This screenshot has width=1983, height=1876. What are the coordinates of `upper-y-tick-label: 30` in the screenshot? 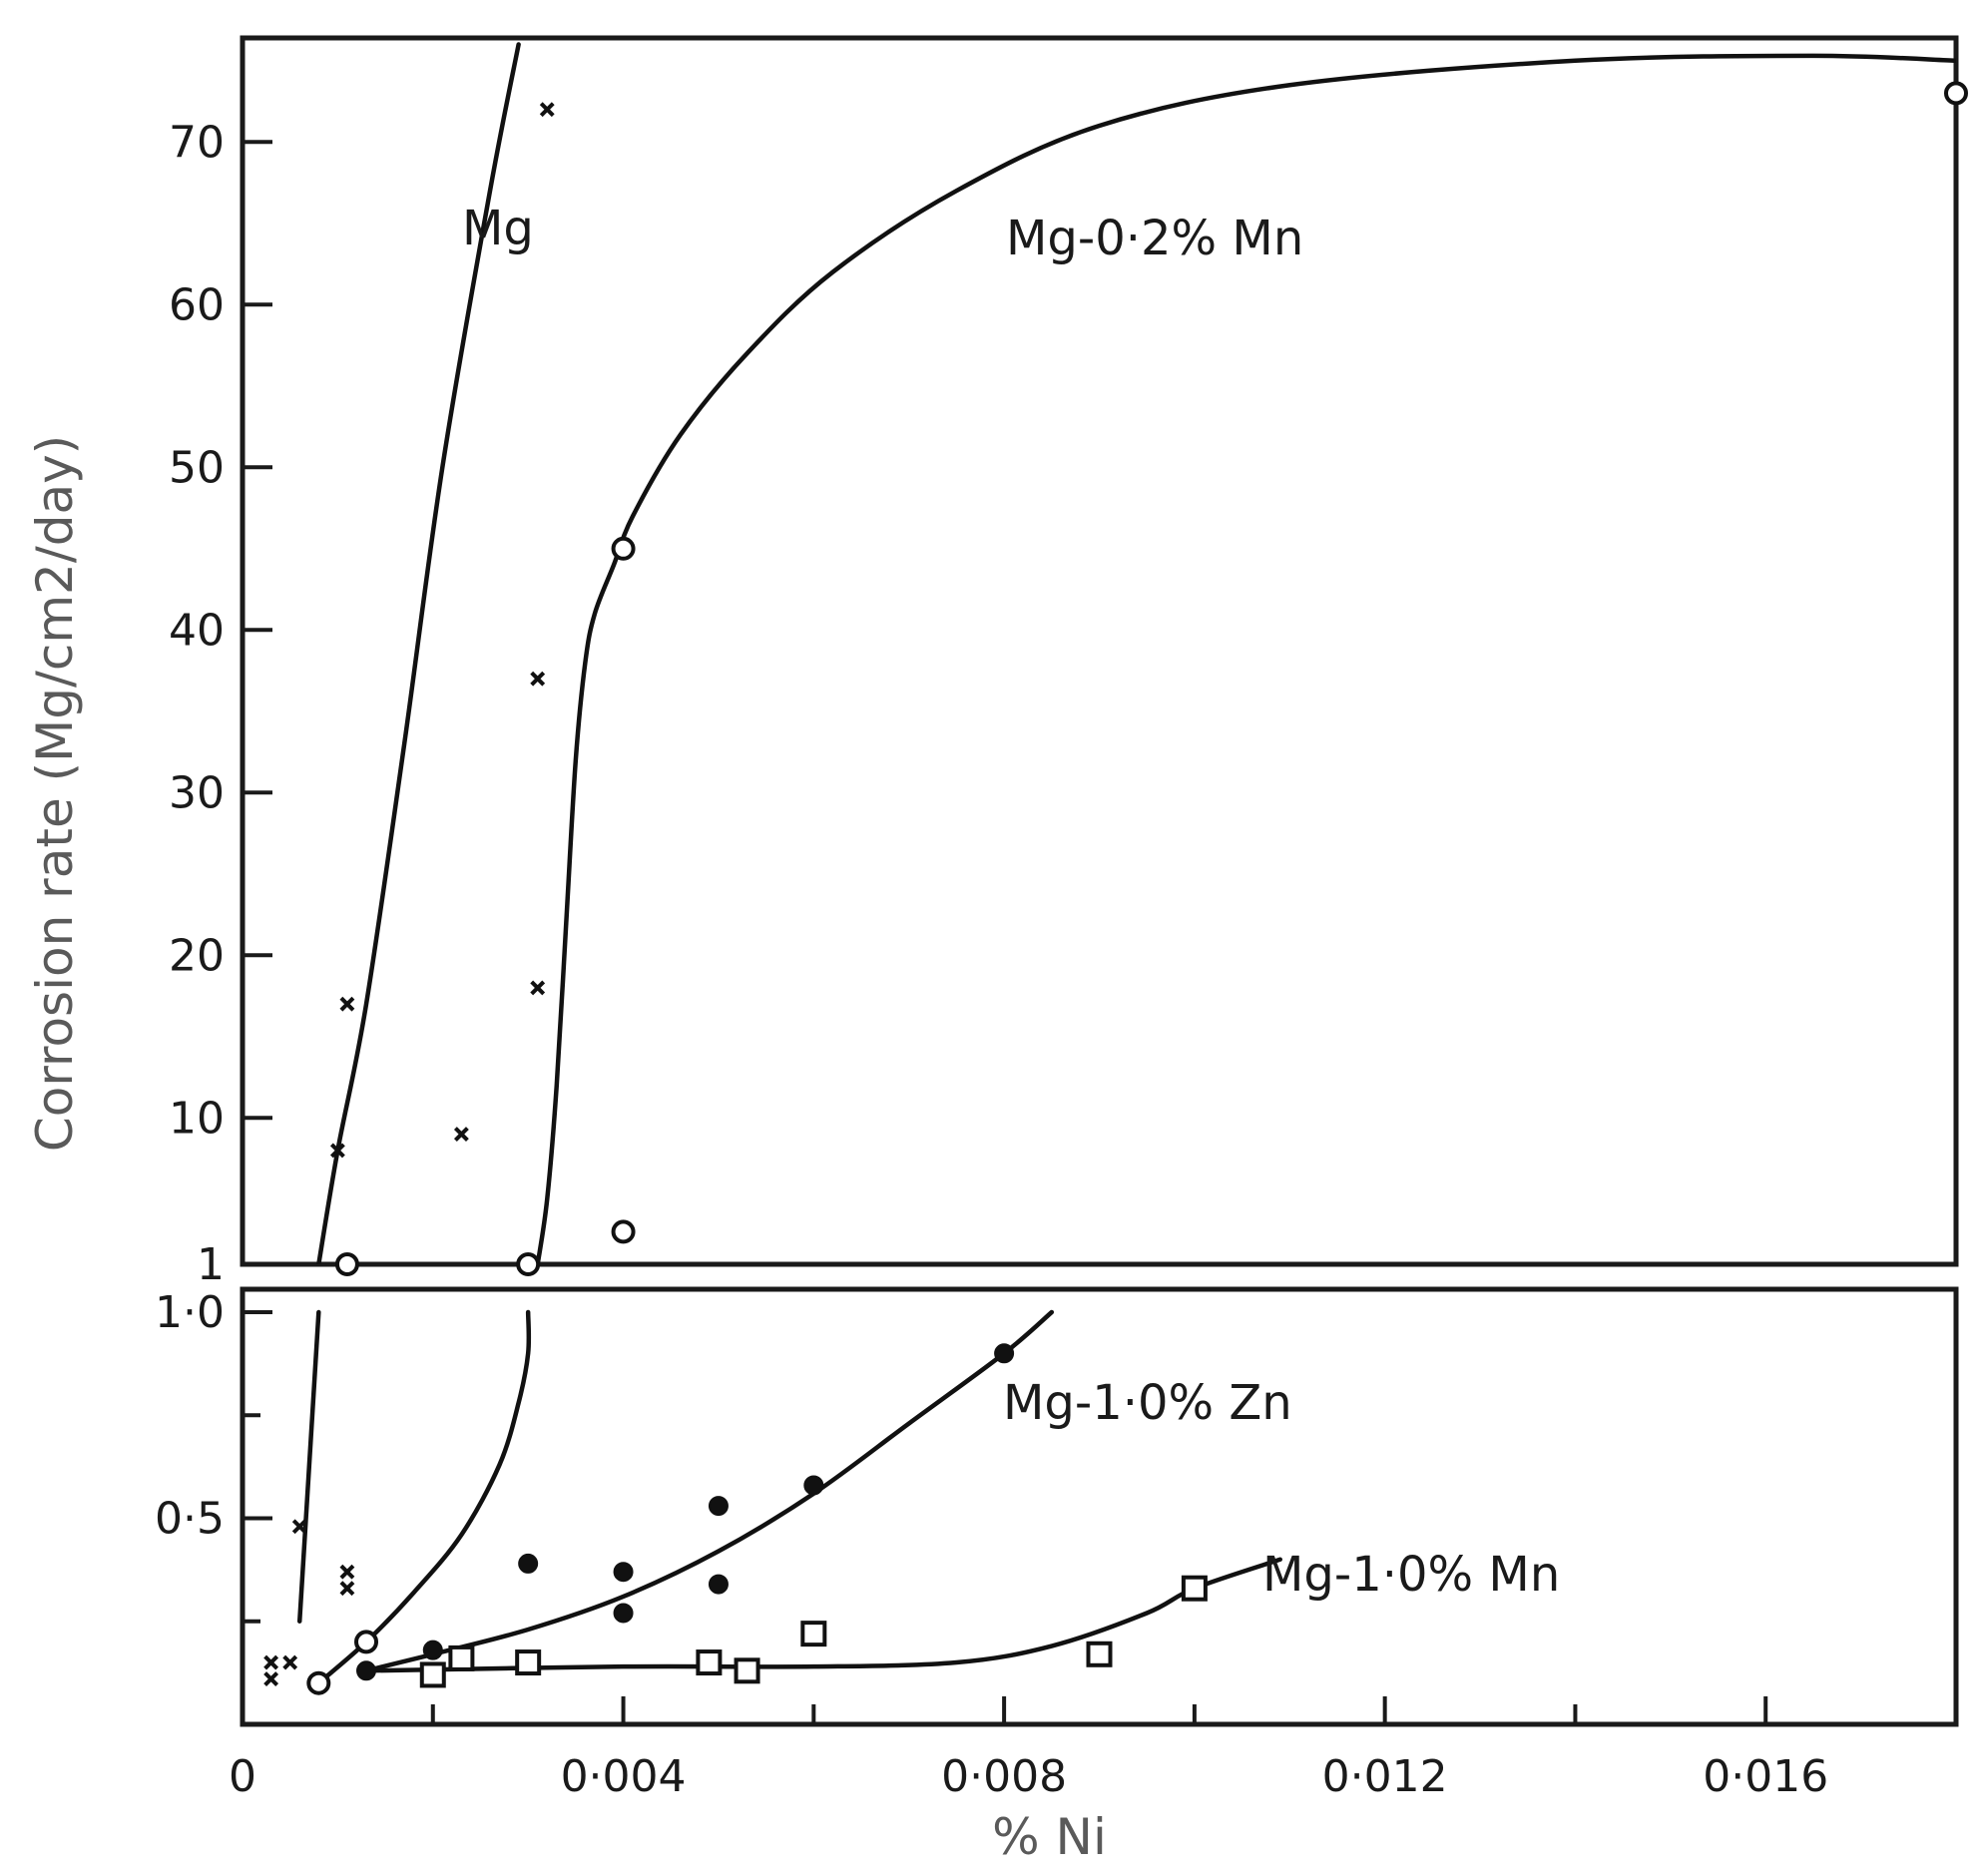 It's located at (197, 792).